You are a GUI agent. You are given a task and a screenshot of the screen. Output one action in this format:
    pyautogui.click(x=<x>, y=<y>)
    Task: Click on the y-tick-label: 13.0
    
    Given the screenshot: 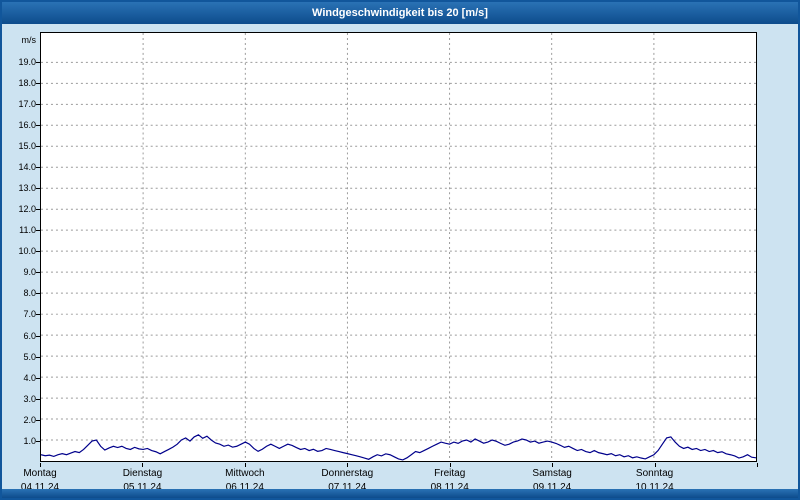 What is the action you would take?
    pyautogui.click(x=27, y=187)
    